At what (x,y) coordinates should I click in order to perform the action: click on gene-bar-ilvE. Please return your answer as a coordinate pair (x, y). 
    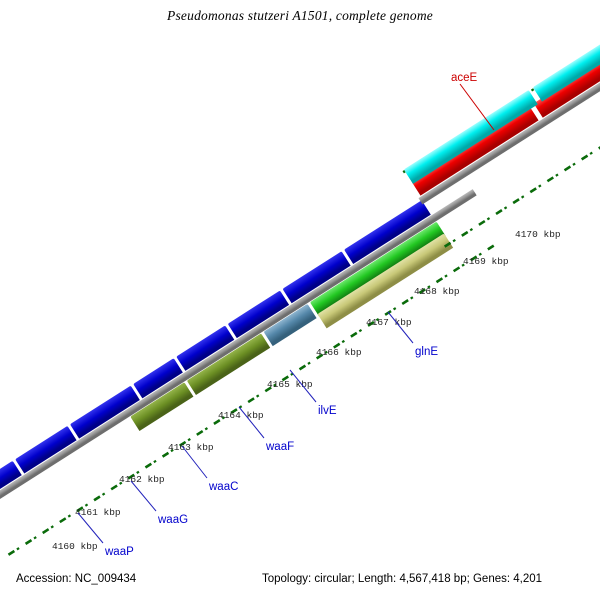
    Looking at the image, I should click on (290, 325).